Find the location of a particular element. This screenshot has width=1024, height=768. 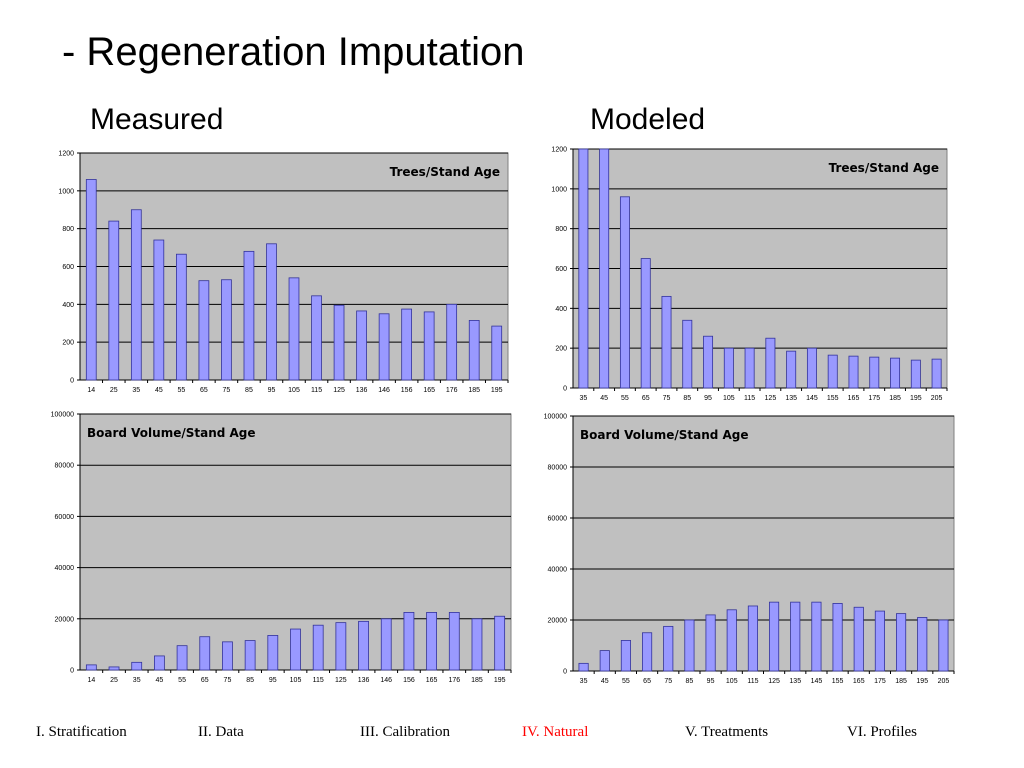

chart-title: Board Volume/Stand Age is located at coordinates (664, 435).